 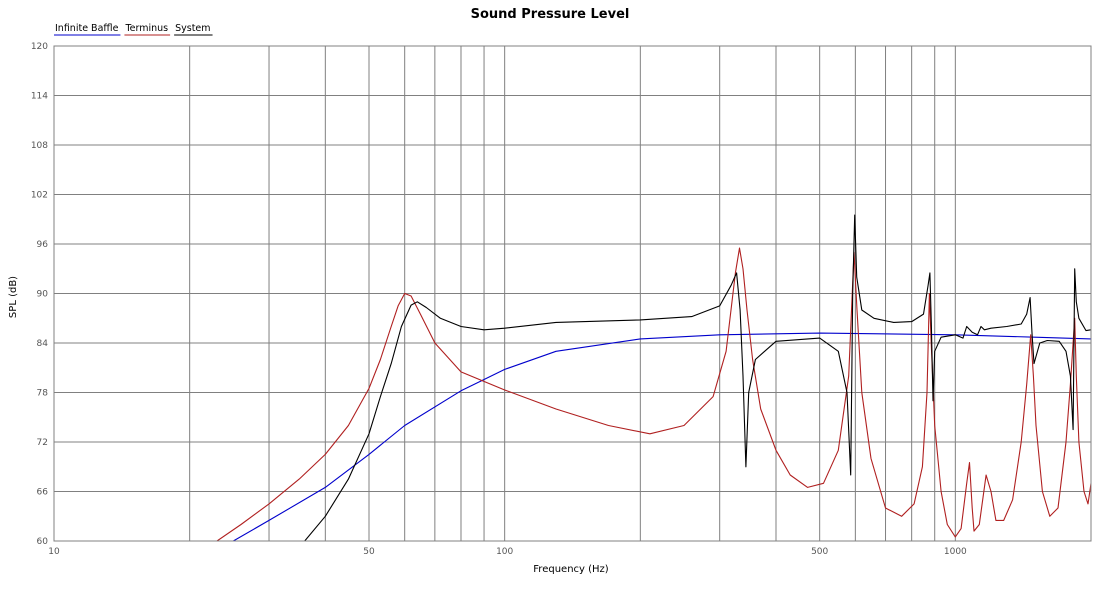 I want to click on legend: Infinite Baffle Terminus System, so click(x=133, y=29).